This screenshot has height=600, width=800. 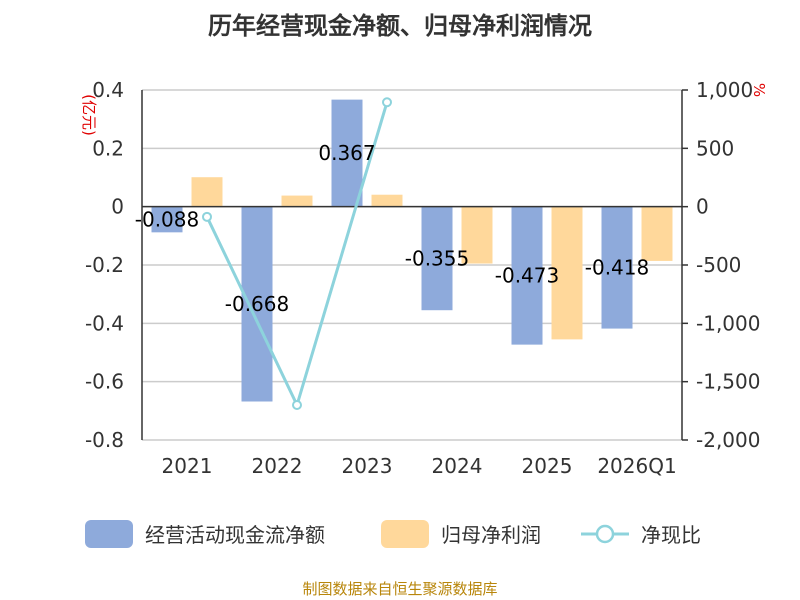 What do you see at coordinates (605, 534) in the screenshot?
I see `legend-swatch-ratio-marker` at bounding box center [605, 534].